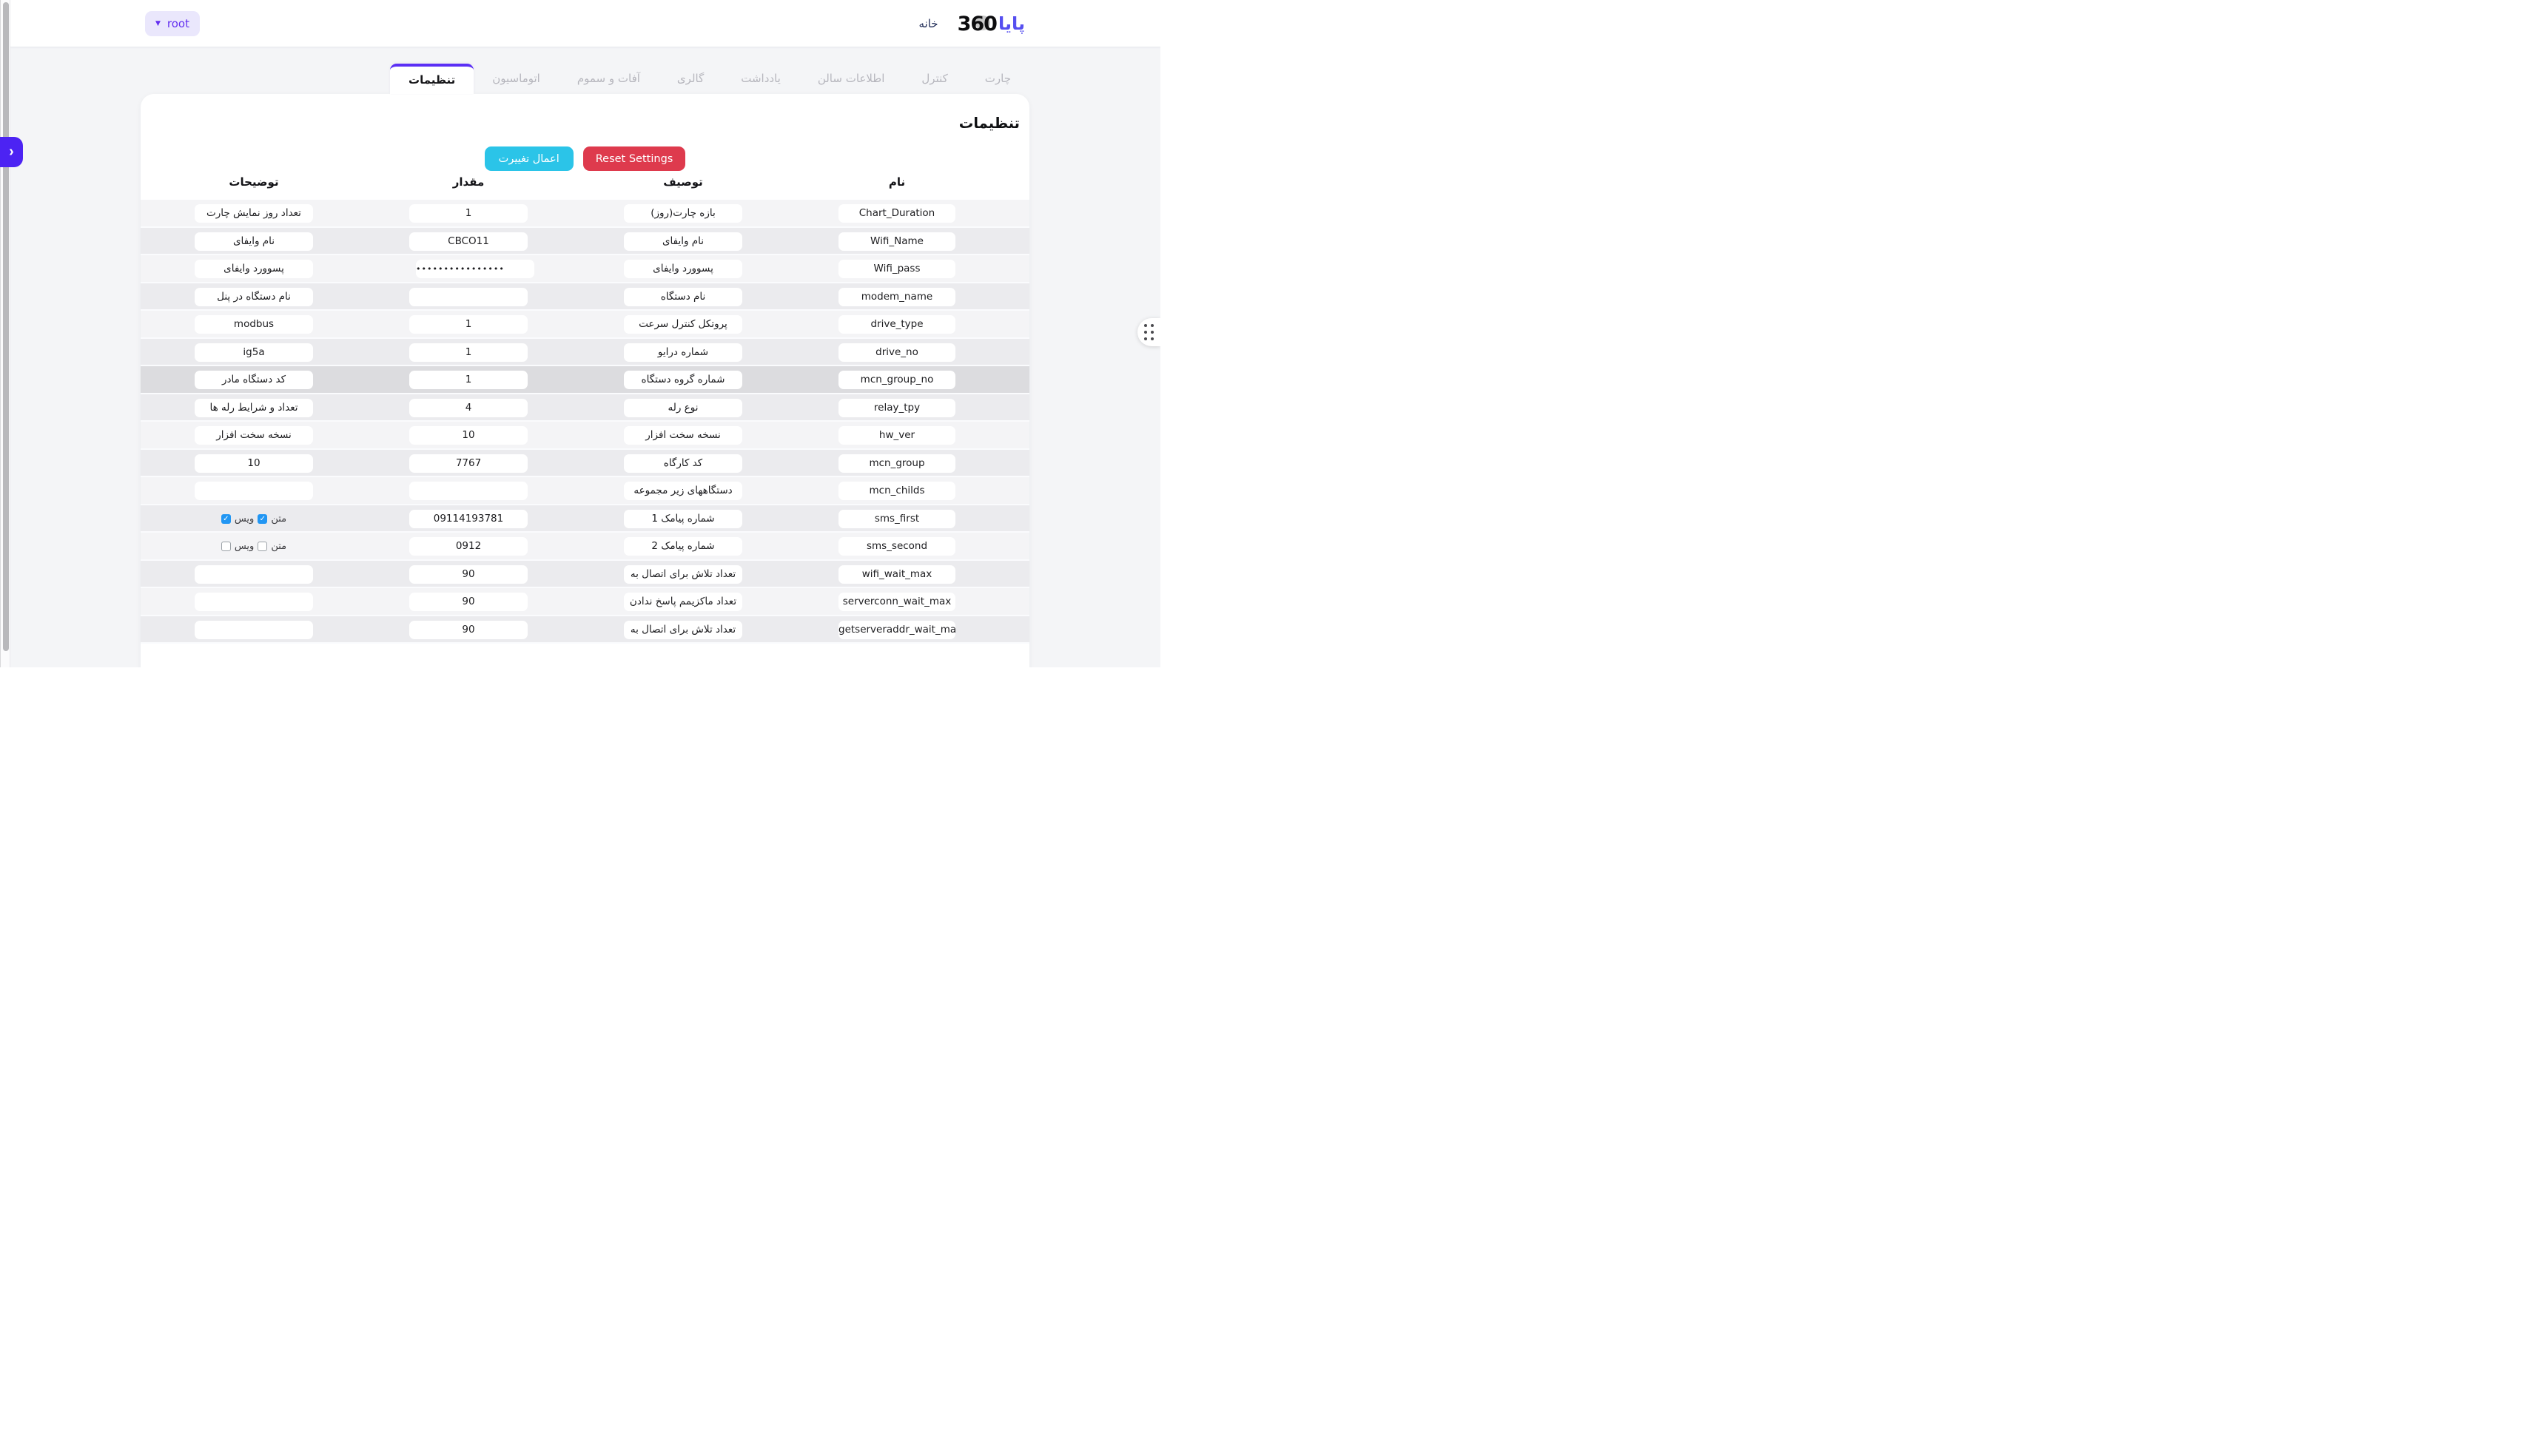 The image size is (2531, 1456). Describe the element at coordinates (896, 352) in the screenshot. I see `name-field-drive_no: drive_no` at that location.